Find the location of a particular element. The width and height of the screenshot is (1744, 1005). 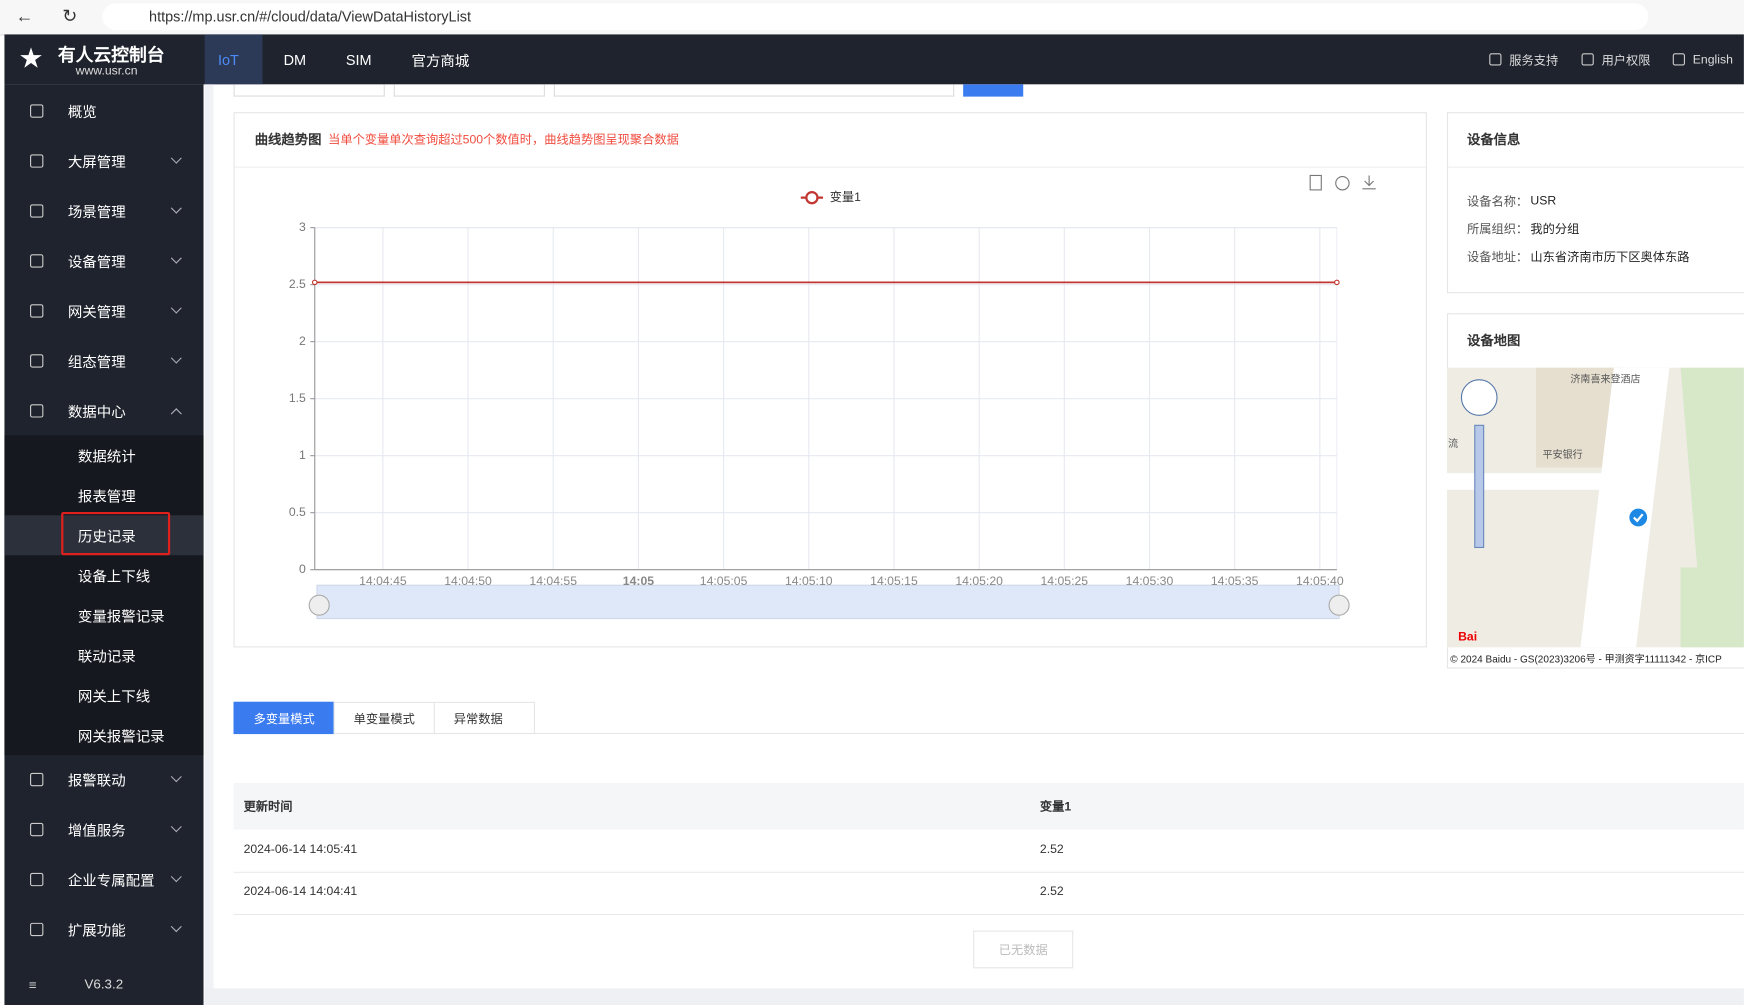

zoom-slider is located at coordinates (828, 602).